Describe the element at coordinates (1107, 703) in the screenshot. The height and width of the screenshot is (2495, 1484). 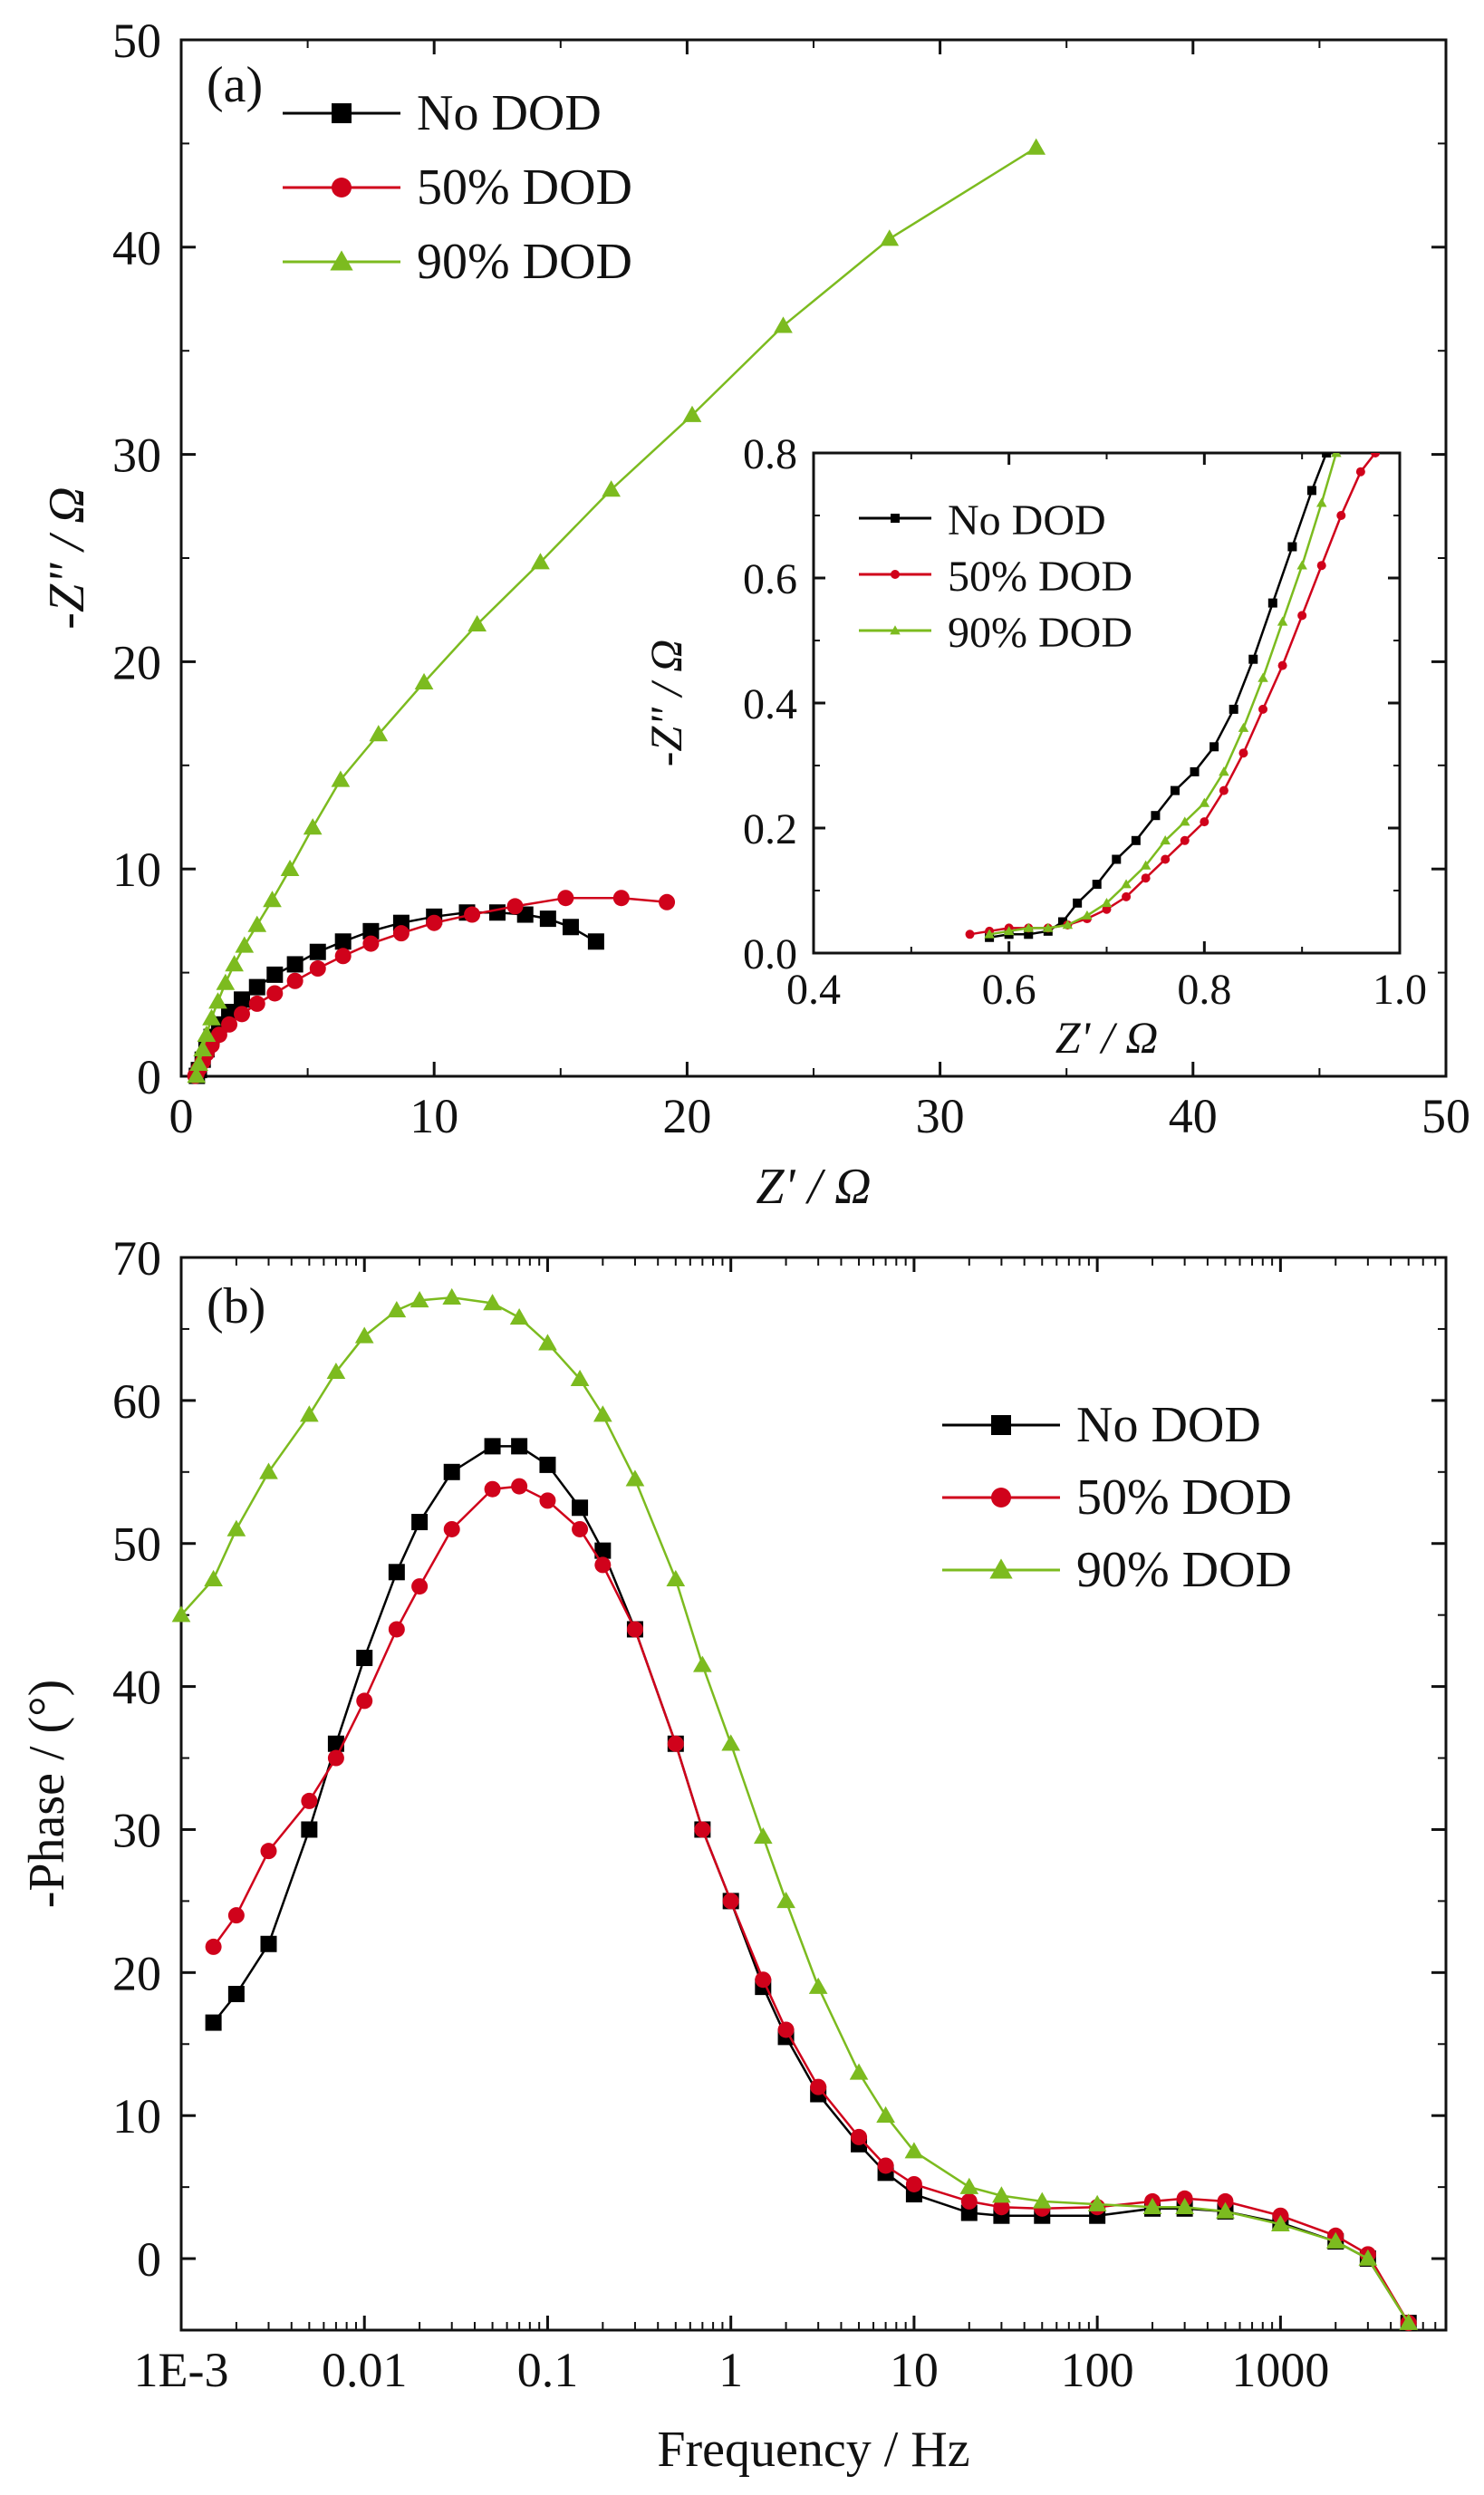
I see `panel-a-inset-background` at that location.